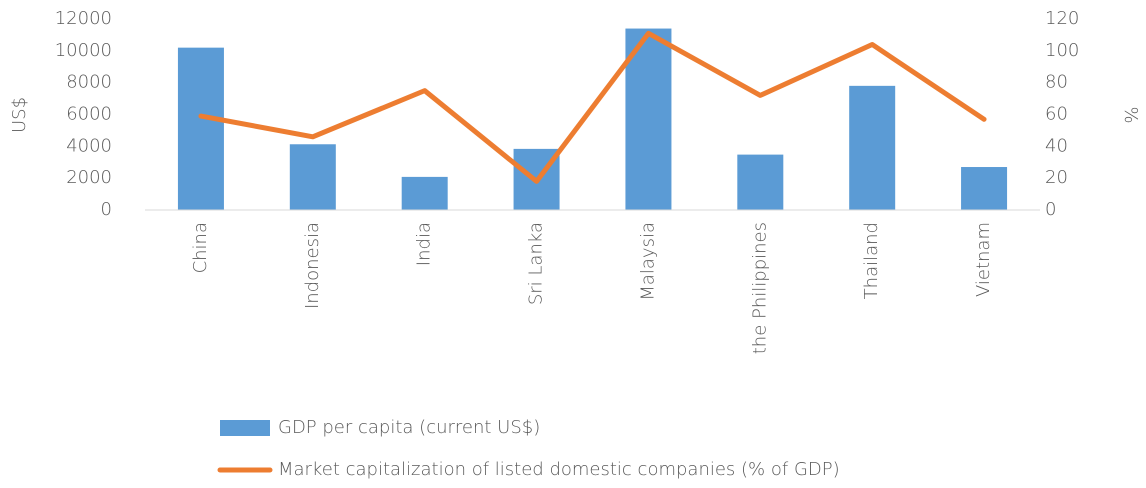 The width and height of the screenshot is (1146, 488). I want to click on y-tick-label: 8000, so click(89, 82).